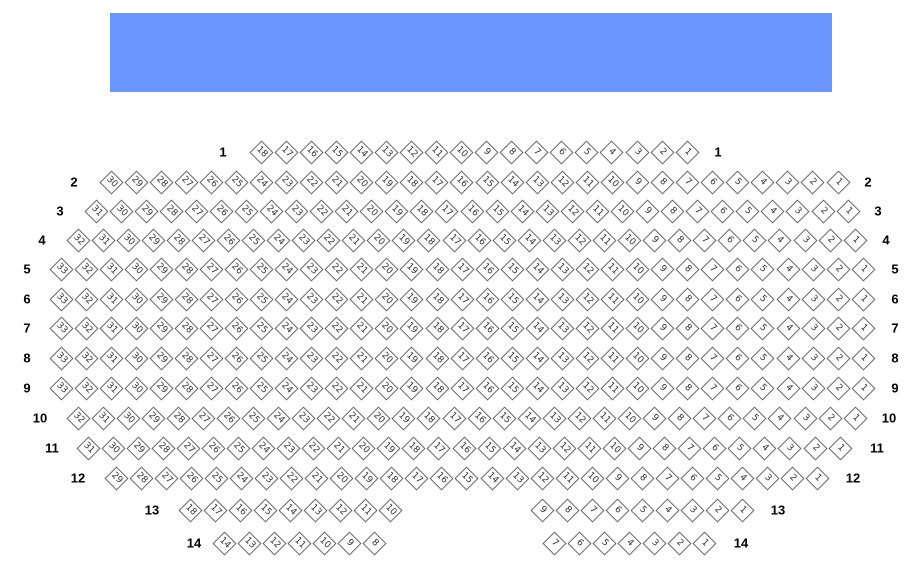 This screenshot has width=920, height=570. What do you see at coordinates (542, 478) in the screenshot?
I see `seat: 12` at bounding box center [542, 478].